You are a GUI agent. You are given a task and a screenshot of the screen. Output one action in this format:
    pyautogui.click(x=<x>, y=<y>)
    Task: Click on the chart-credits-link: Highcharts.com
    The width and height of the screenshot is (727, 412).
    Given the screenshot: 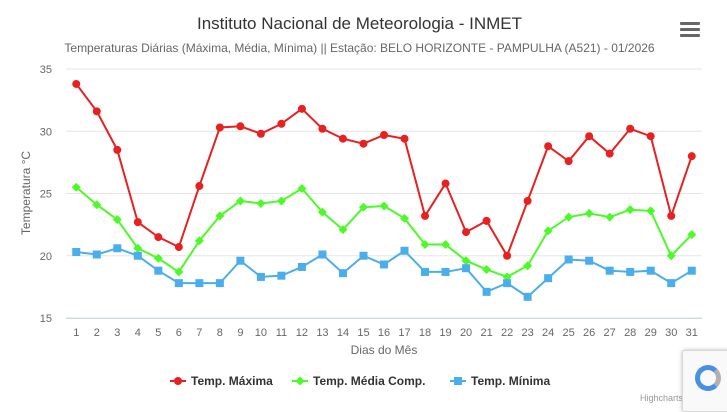 What is the action you would take?
    pyautogui.click(x=671, y=398)
    